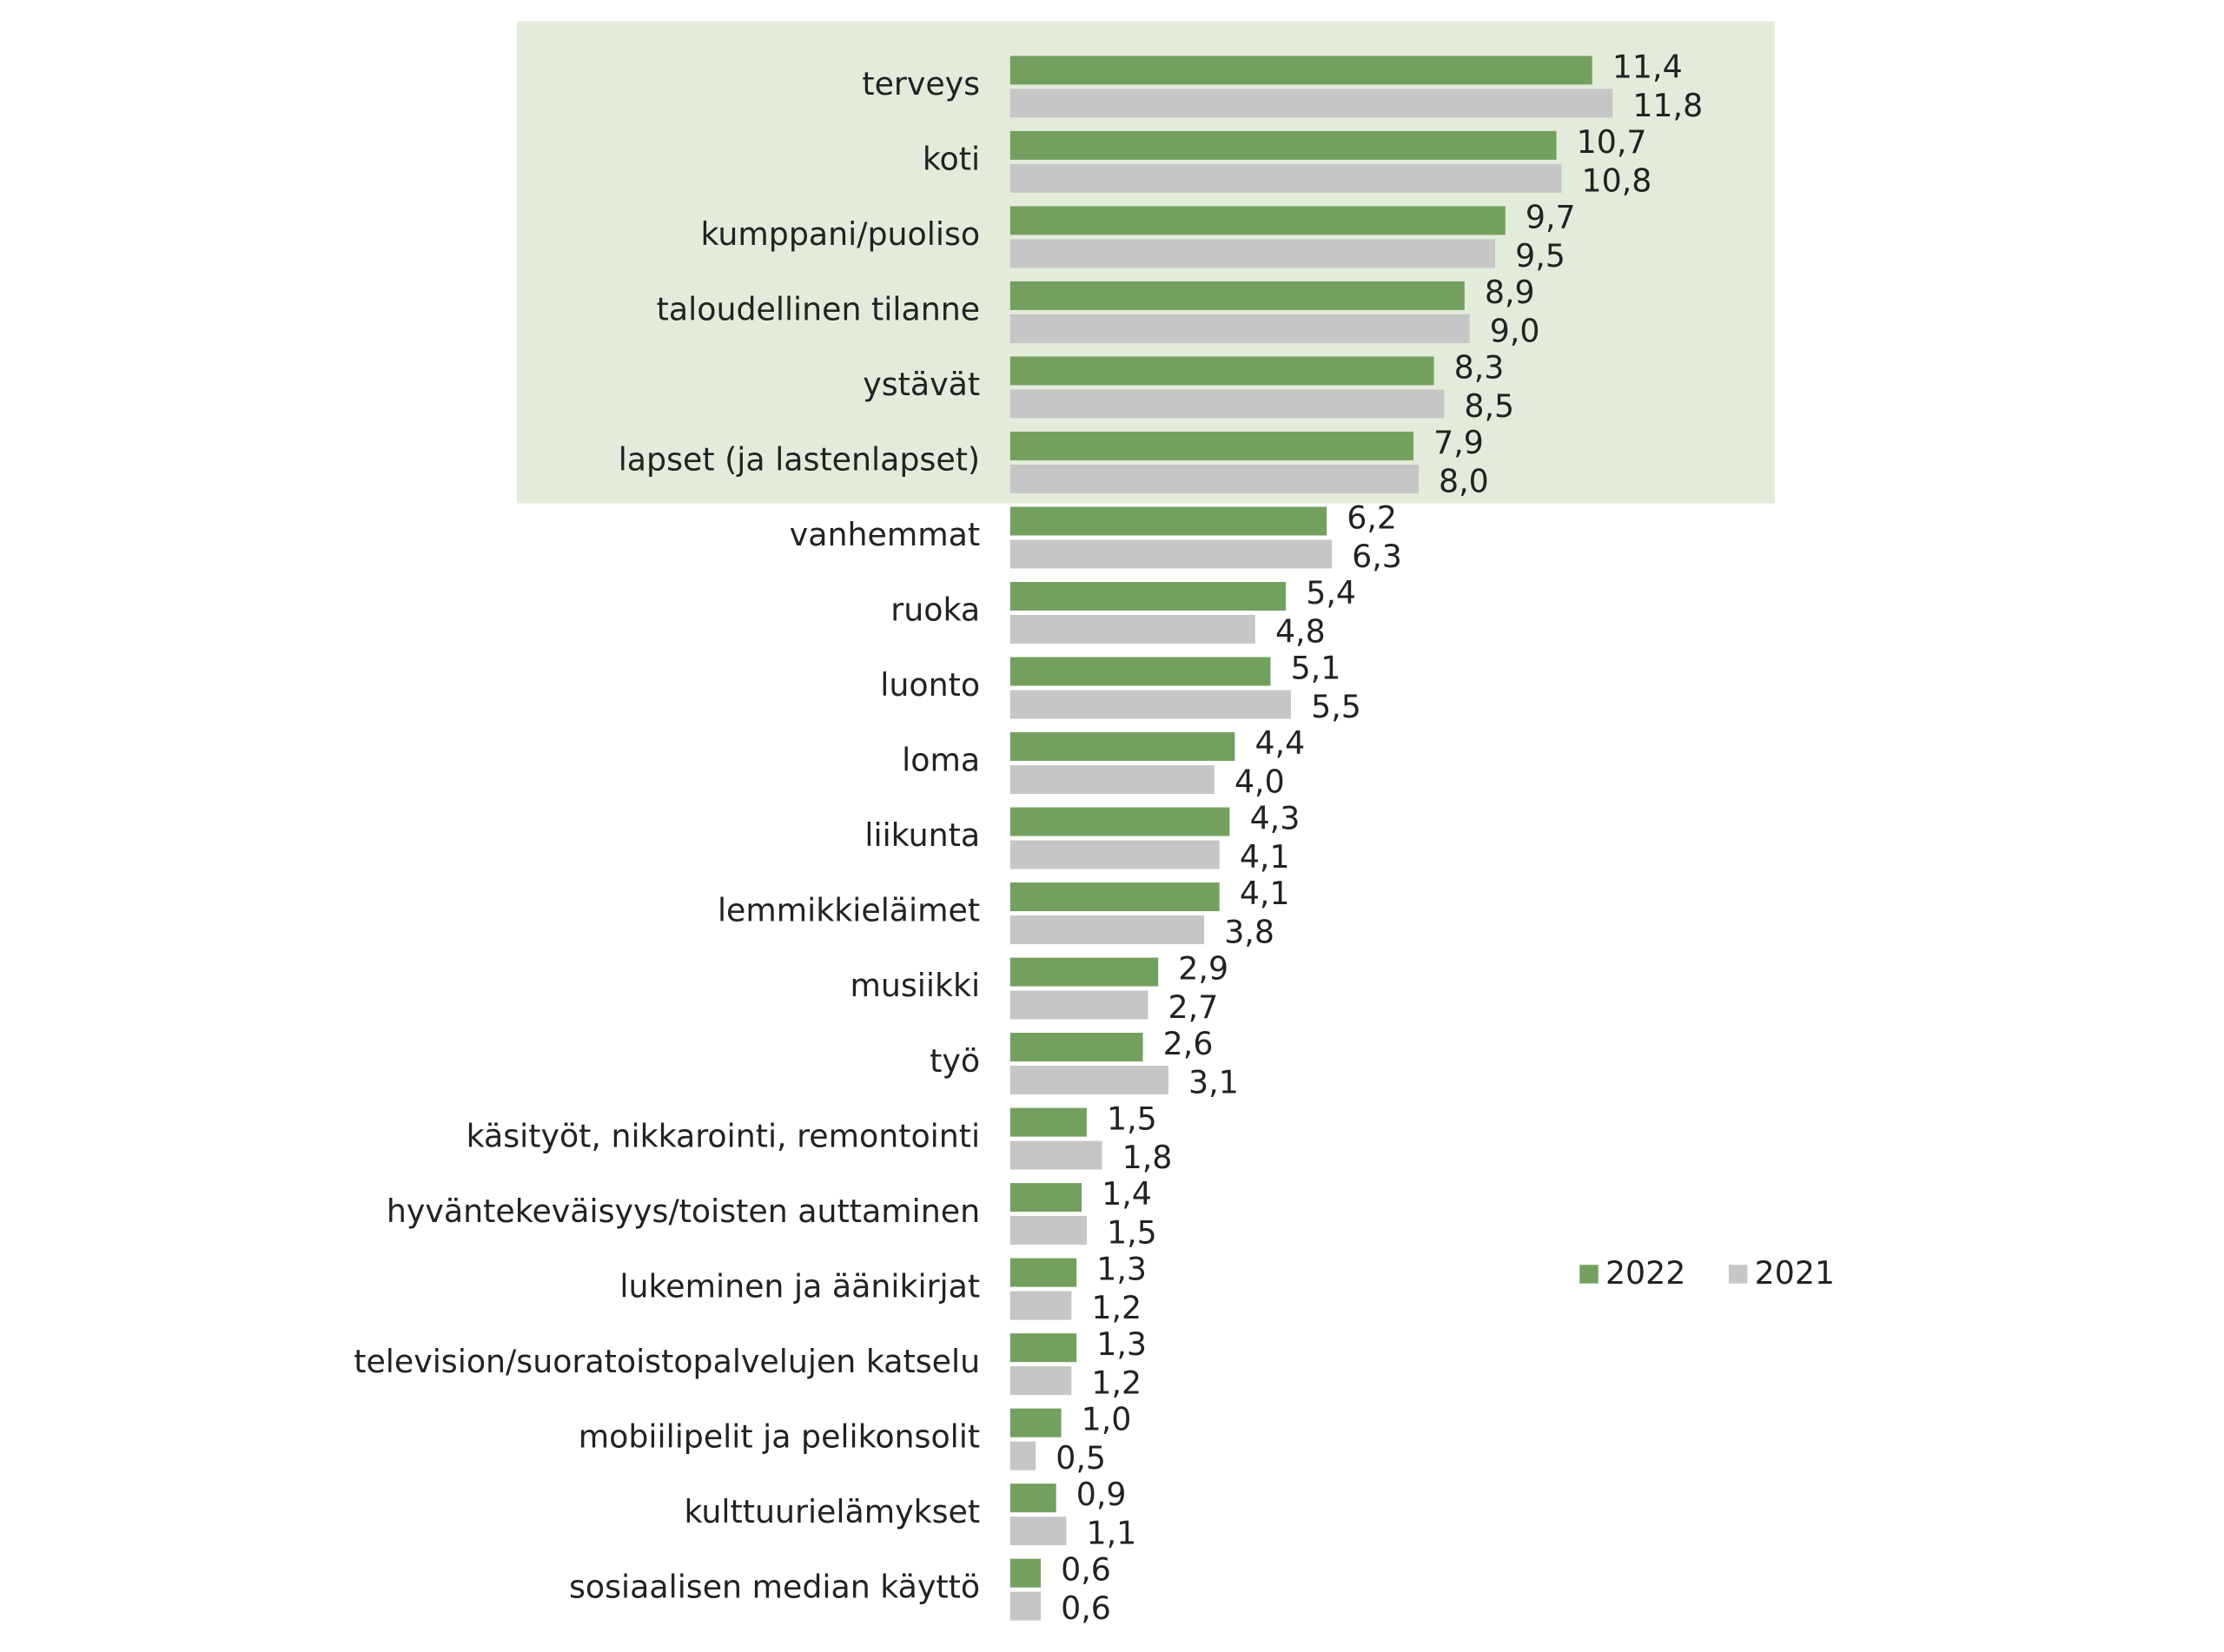 Image resolution: width=2224 pixels, height=1652 pixels. What do you see at coordinates (1372, 517) in the screenshot?
I see `value-label: 6,2` at bounding box center [1372, 517].